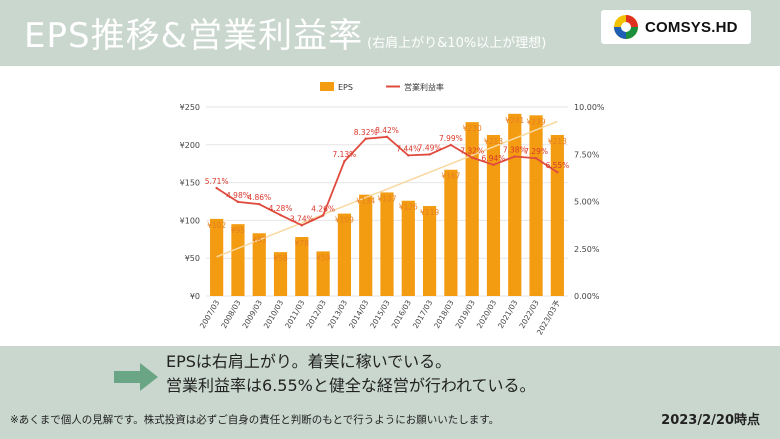 The height and width of the screenshot is (439, 780). What do you see at coordinates (387, 189) in the screenshot?
I see `eps-trendline` at bounding box center [387, 189].